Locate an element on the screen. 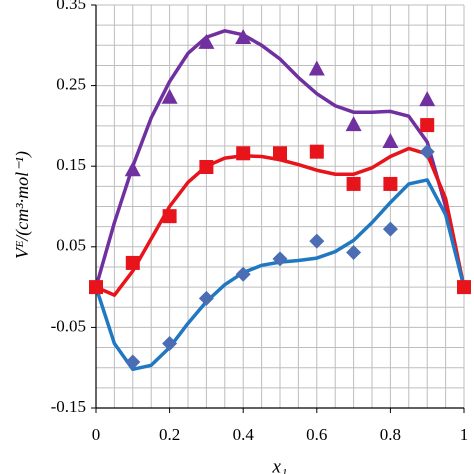  y-tick-label: 0.35 is located at coordinates (71, 6).